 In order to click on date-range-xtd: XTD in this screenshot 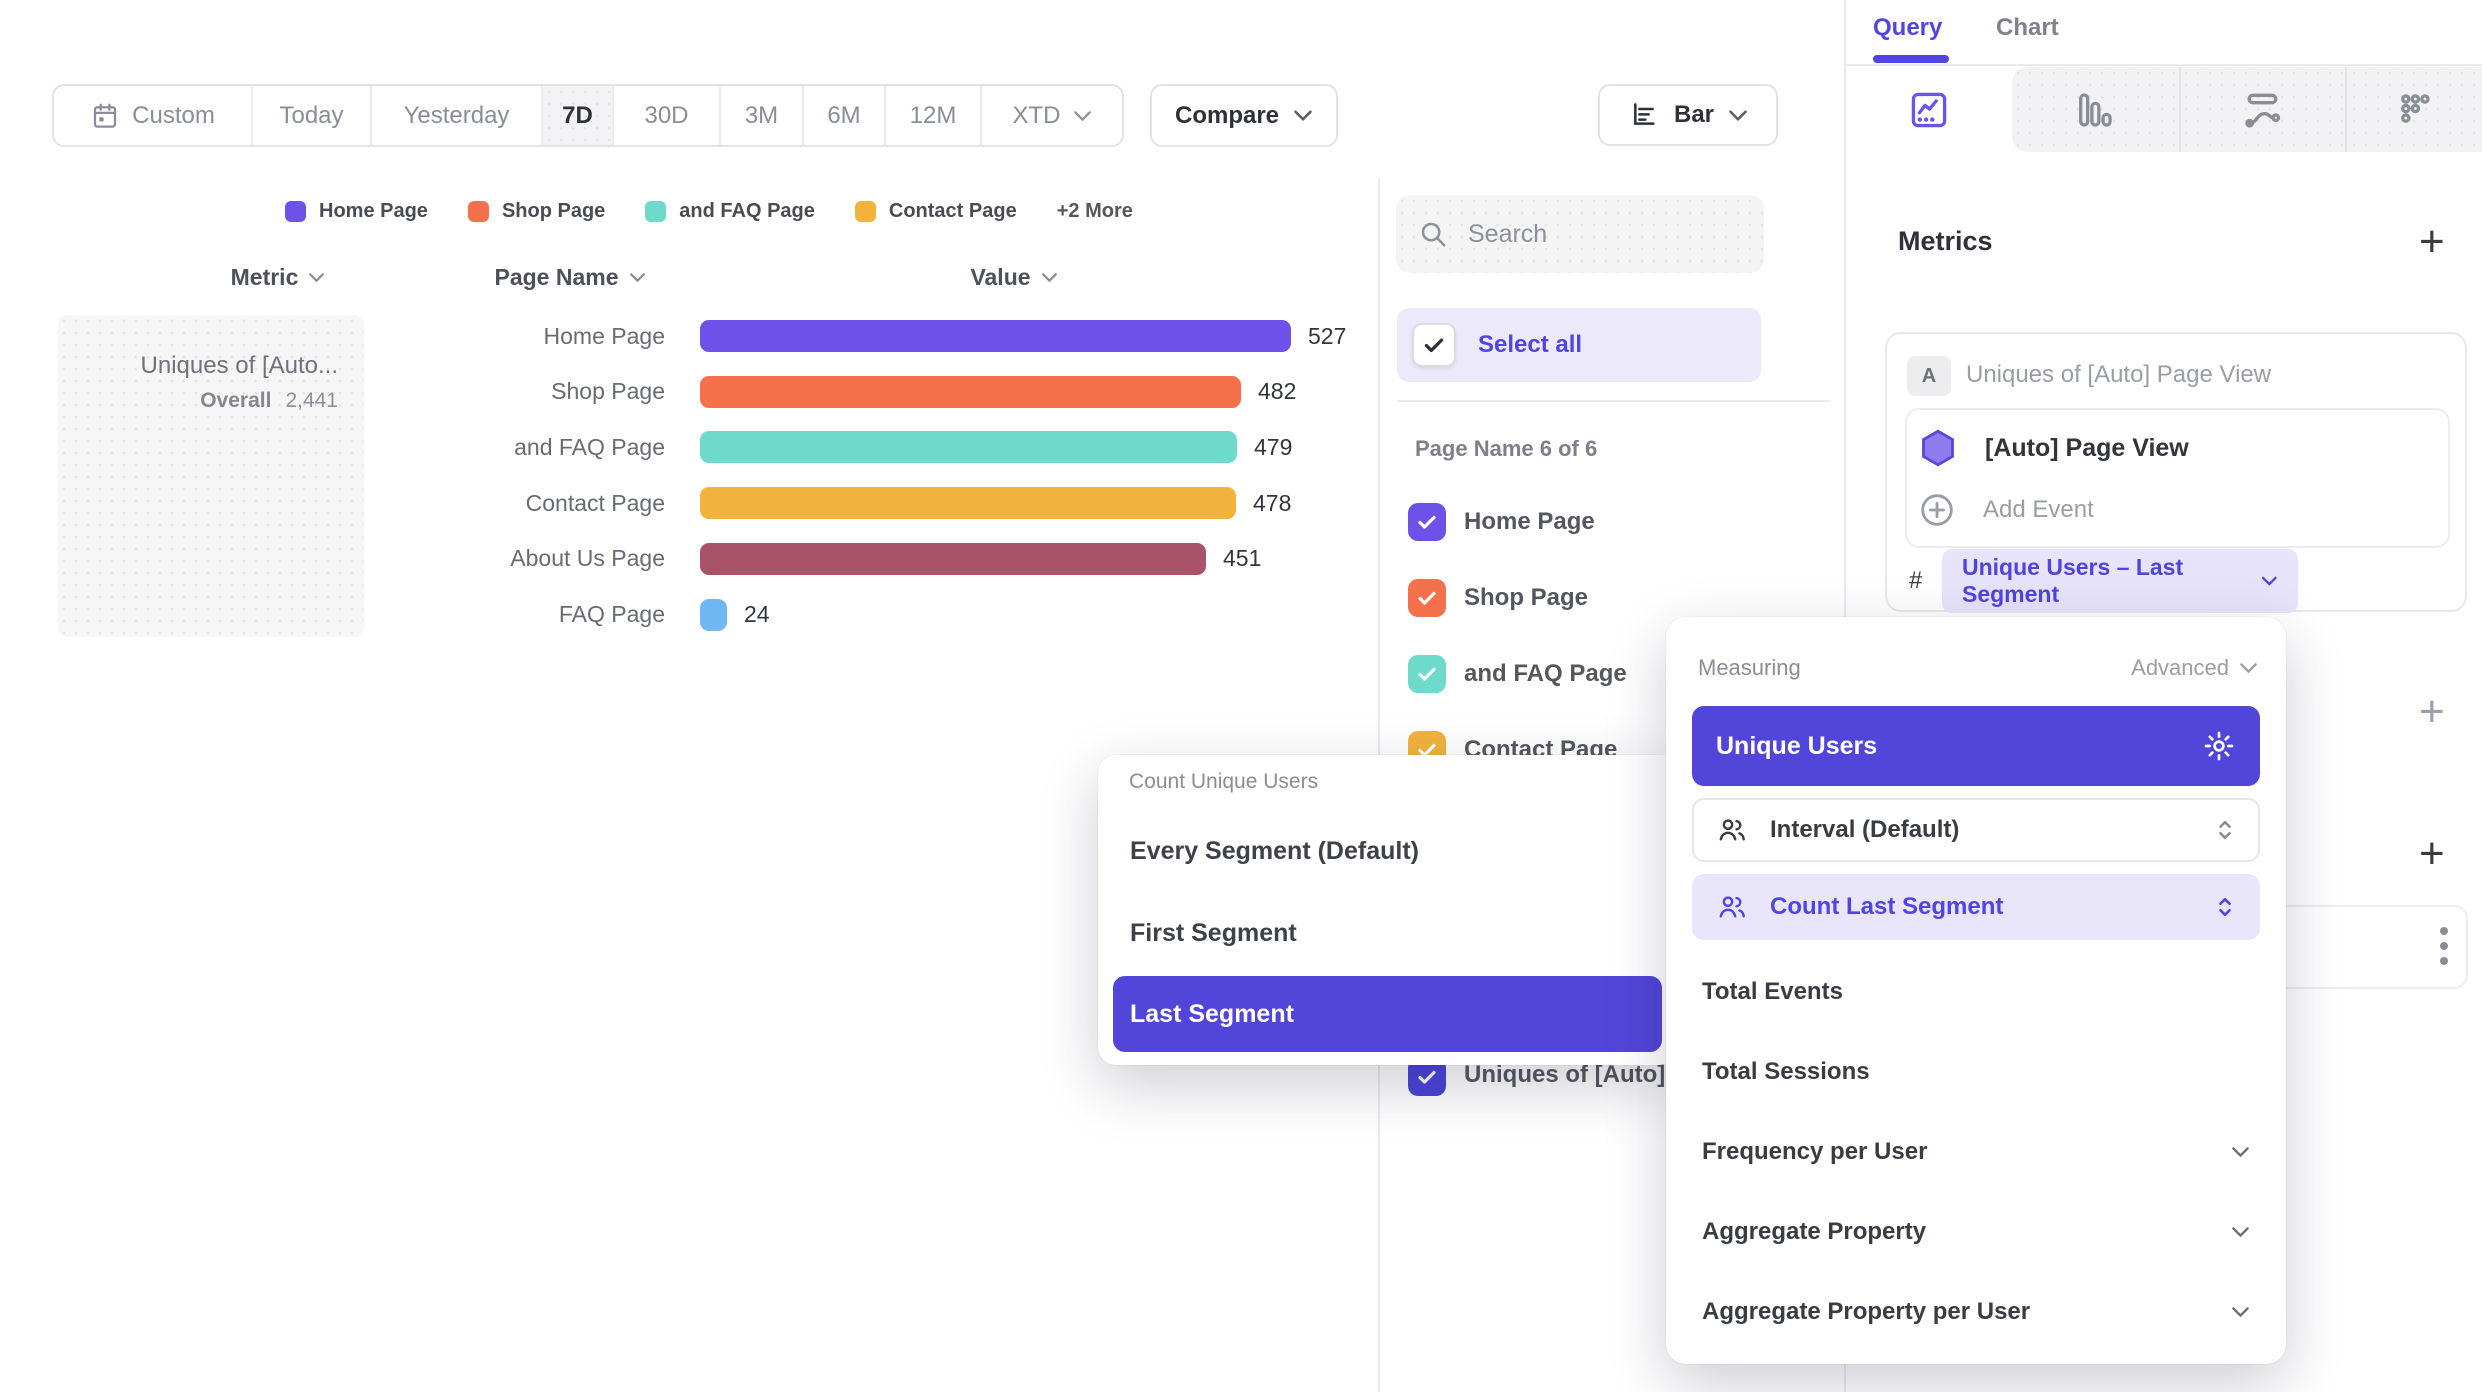, I will do `click(1052, 115)`.